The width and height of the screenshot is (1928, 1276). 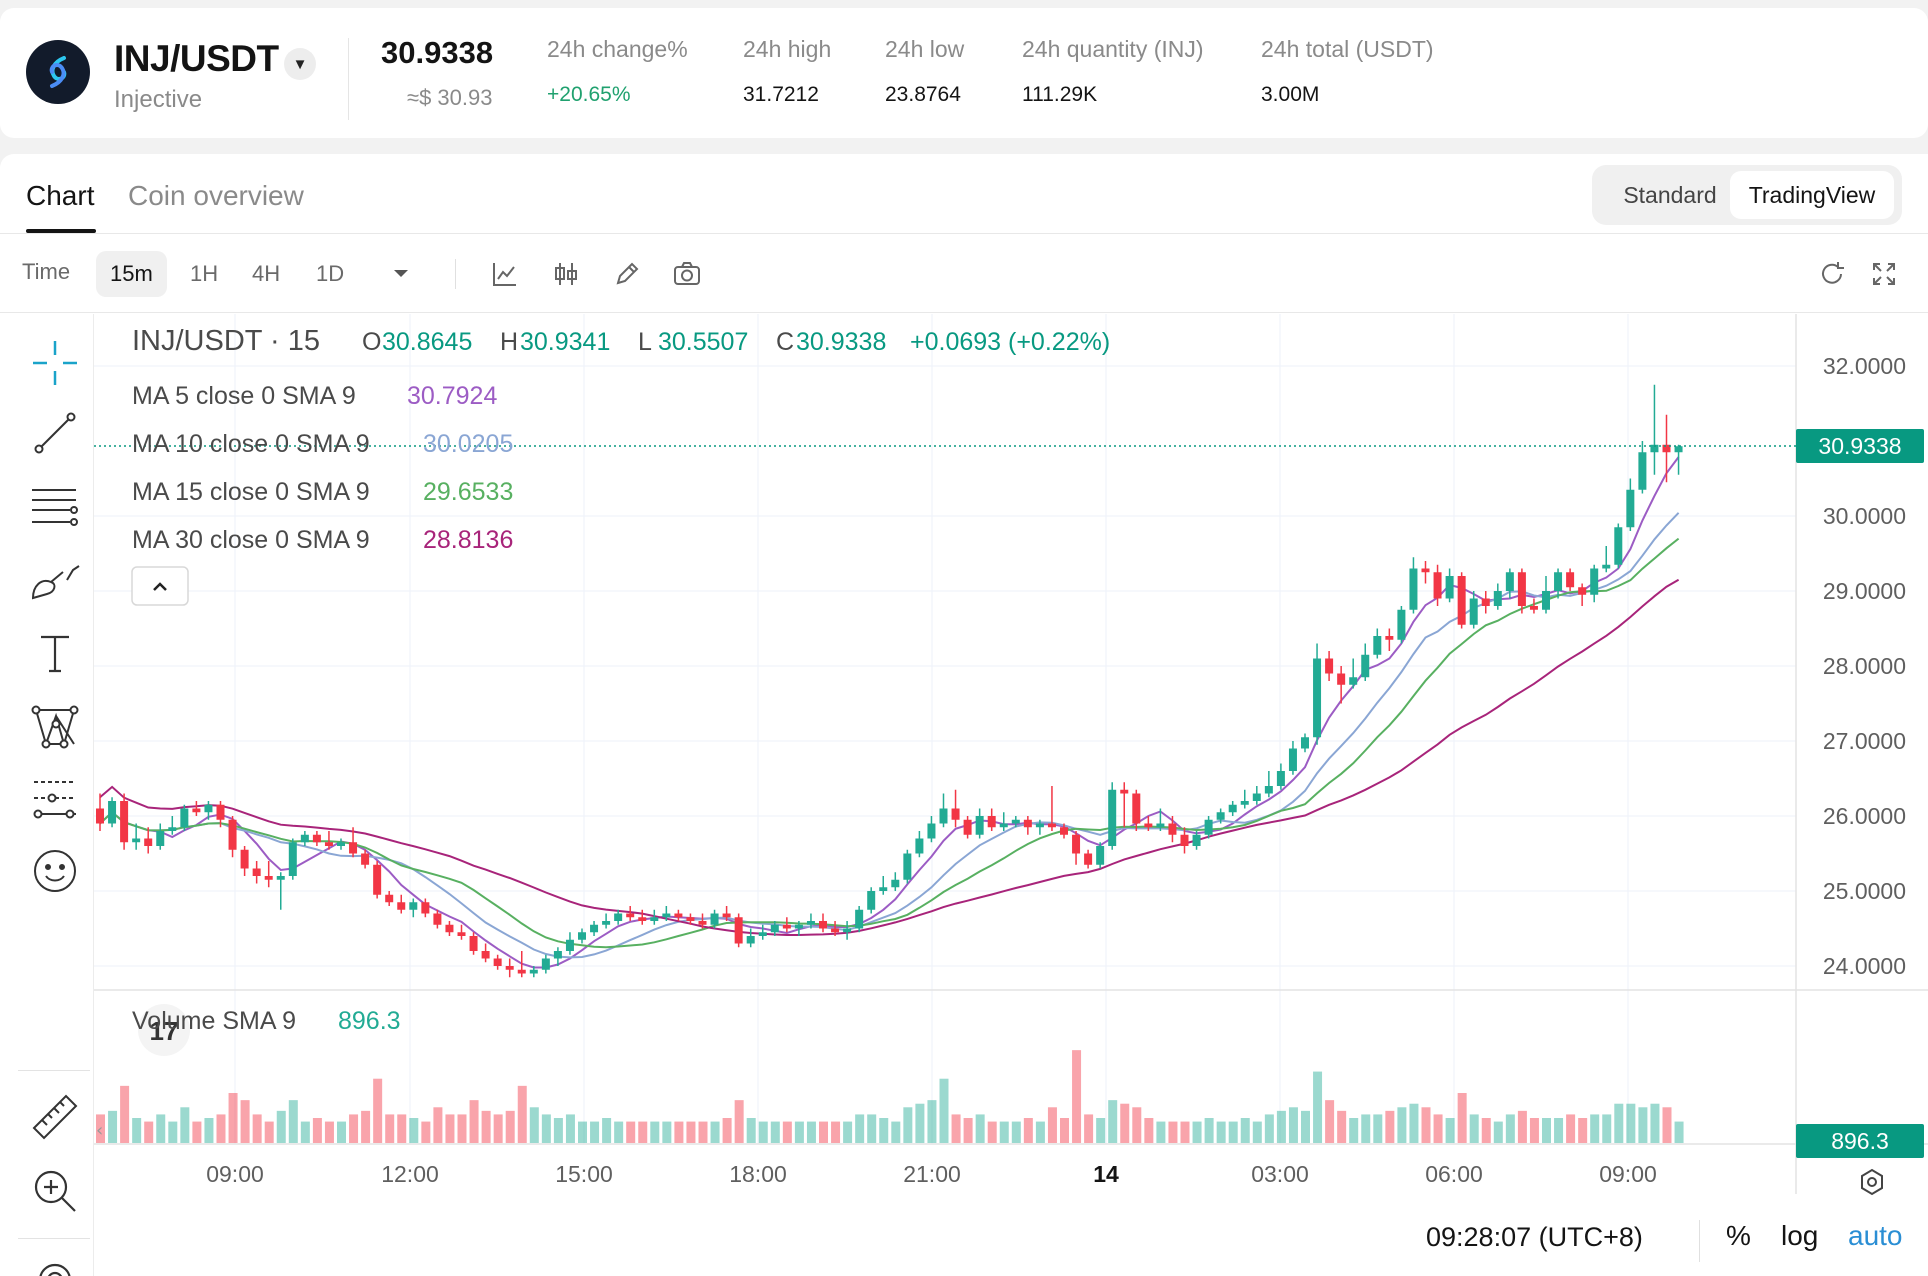 I want to click on stat-24h-quantity: 24h quantity (INJ) 111.29K, so click(x=1113, y=71).